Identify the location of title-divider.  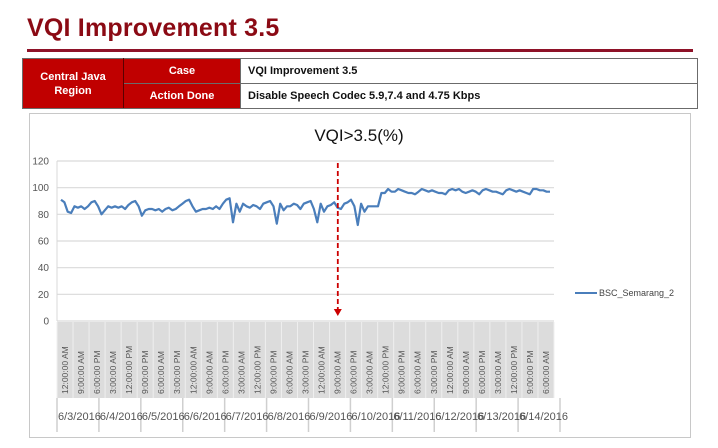
(360, 50).